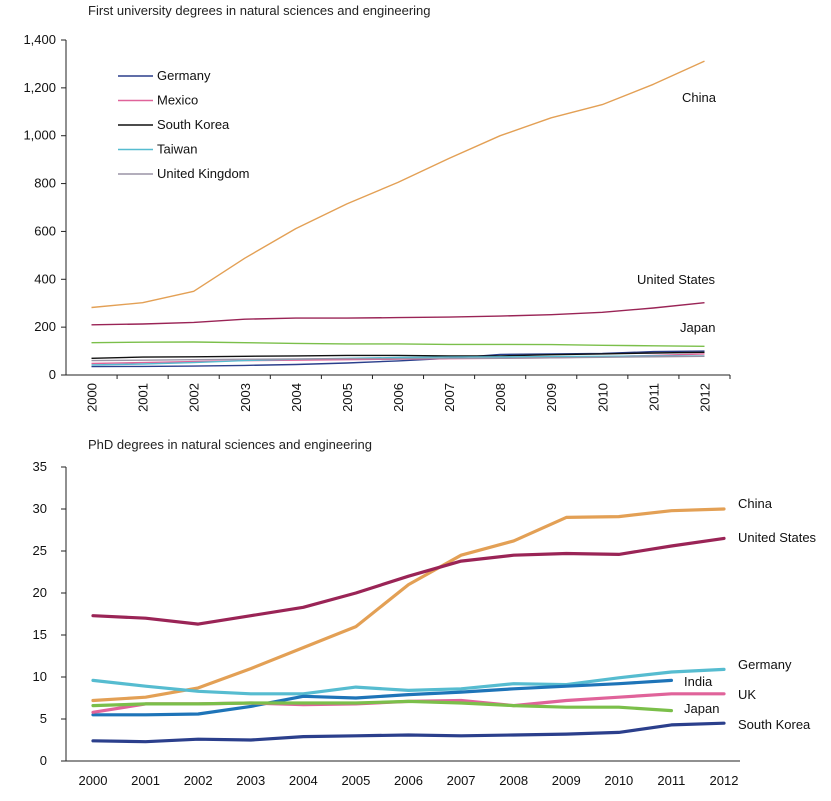 The image size is (831, 801). Describe the element at coordinates (765, 664) in the screenshot. I see `series-label-germany: Germany` at that location.